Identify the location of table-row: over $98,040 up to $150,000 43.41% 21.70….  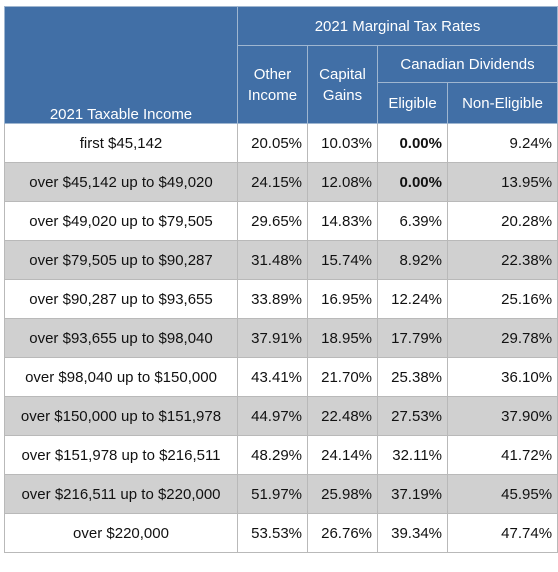
(281, 377).